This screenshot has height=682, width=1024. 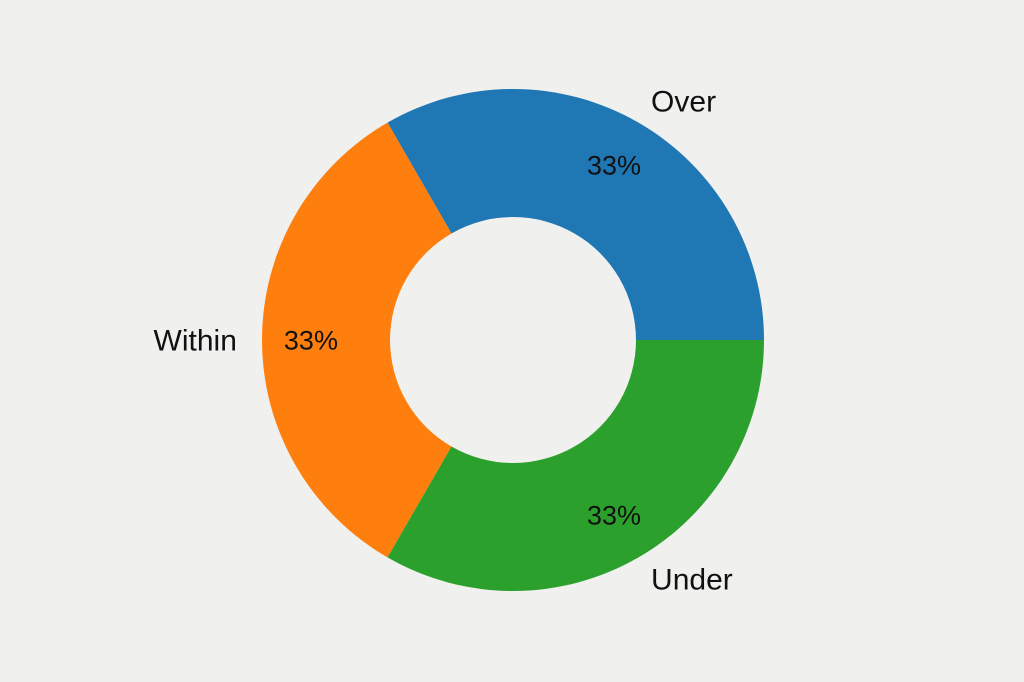 I want to click on slice-pct-under: 33%, so click(x=614, y=515).